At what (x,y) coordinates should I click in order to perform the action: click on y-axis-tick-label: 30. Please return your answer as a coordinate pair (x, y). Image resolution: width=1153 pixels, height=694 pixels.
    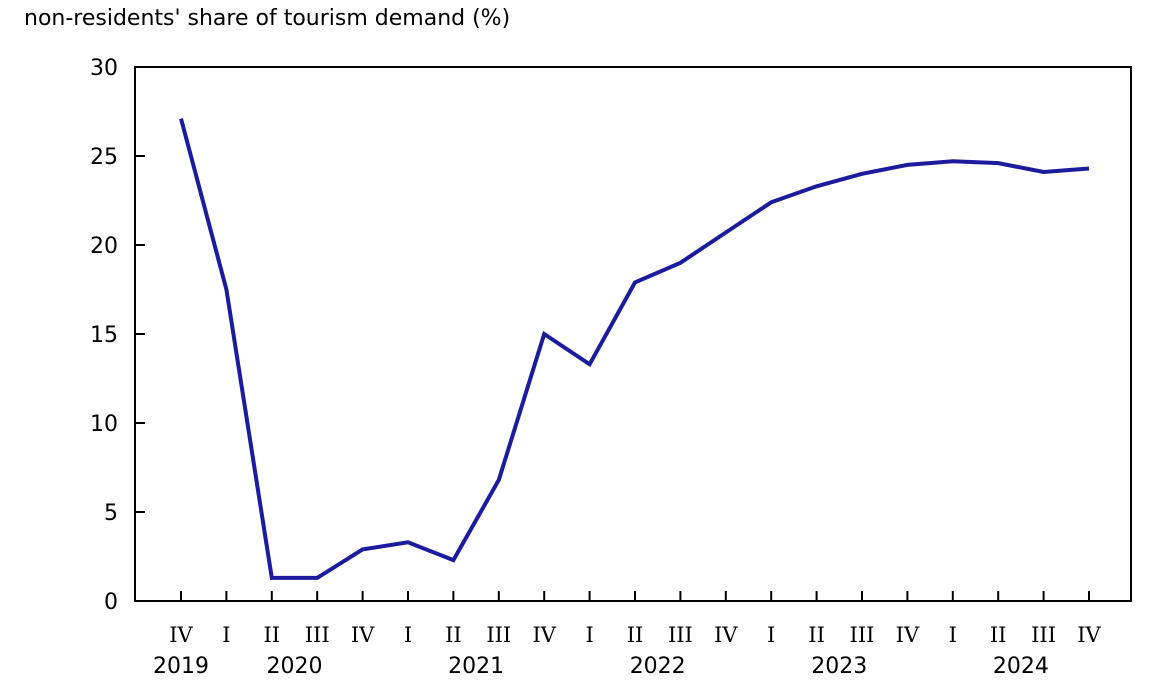
    Looking at the image, I should click on (104, 68).